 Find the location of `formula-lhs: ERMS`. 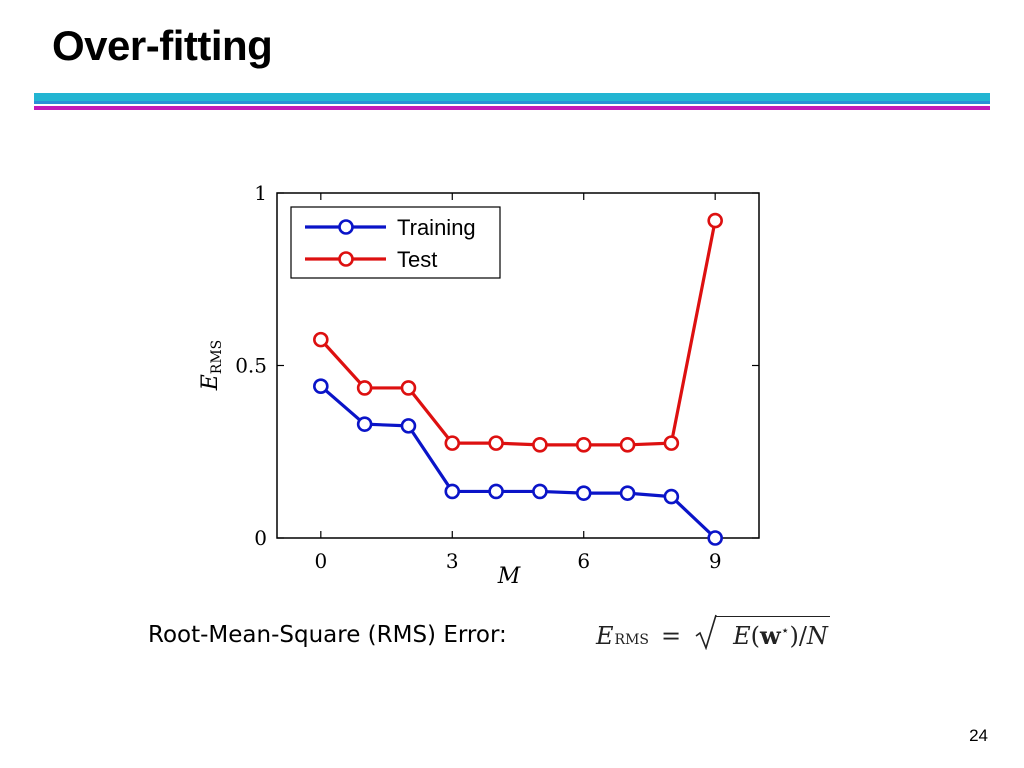

formula-lhs: ERMS is located at coordinates (622, 636).